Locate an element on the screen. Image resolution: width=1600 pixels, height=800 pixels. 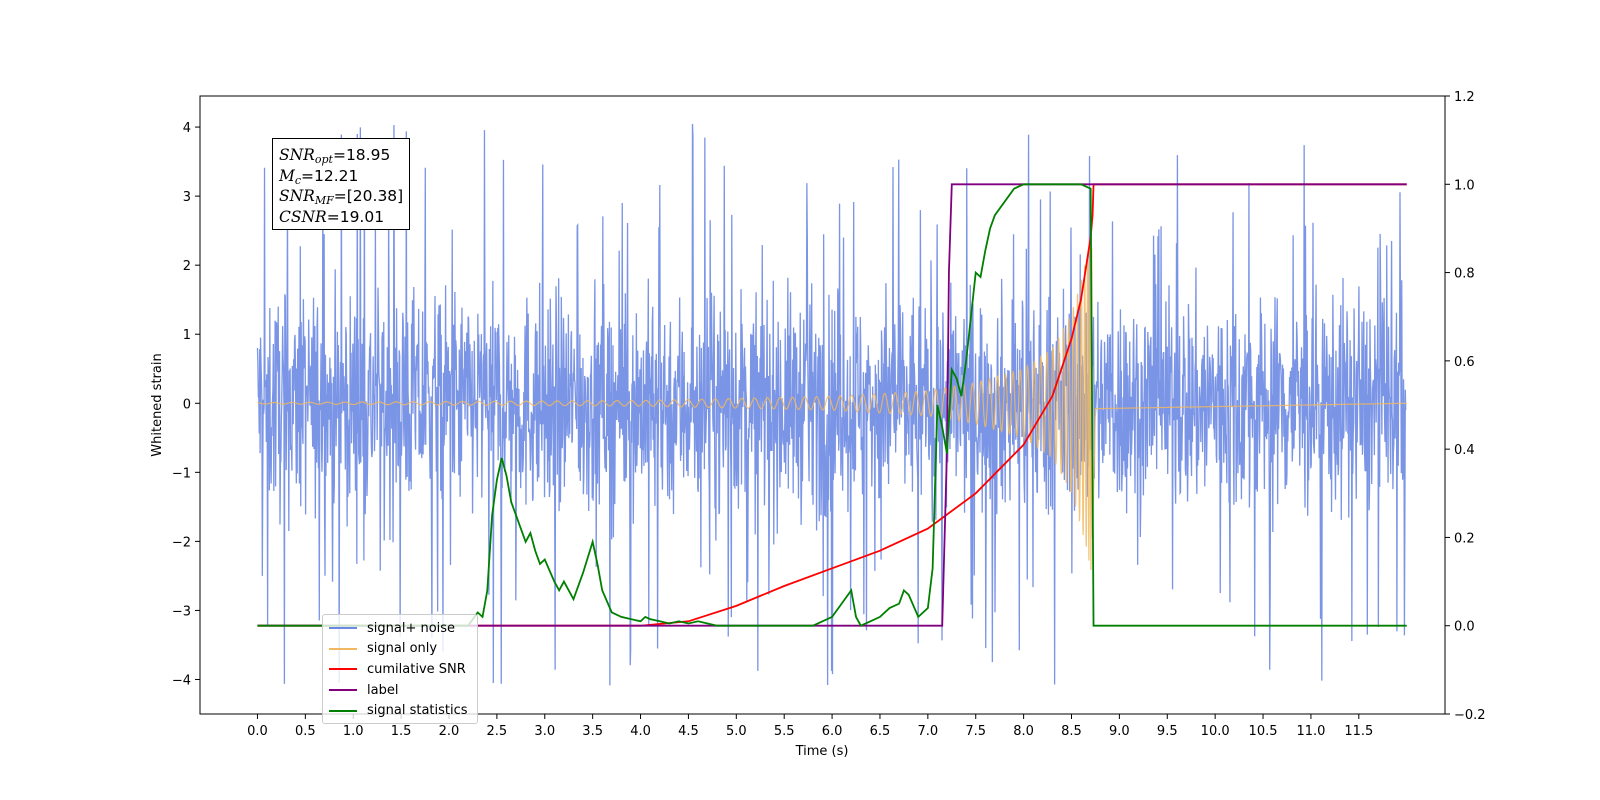
y-right-tick-label: −0.2 is located at coordinates (1470, 715).